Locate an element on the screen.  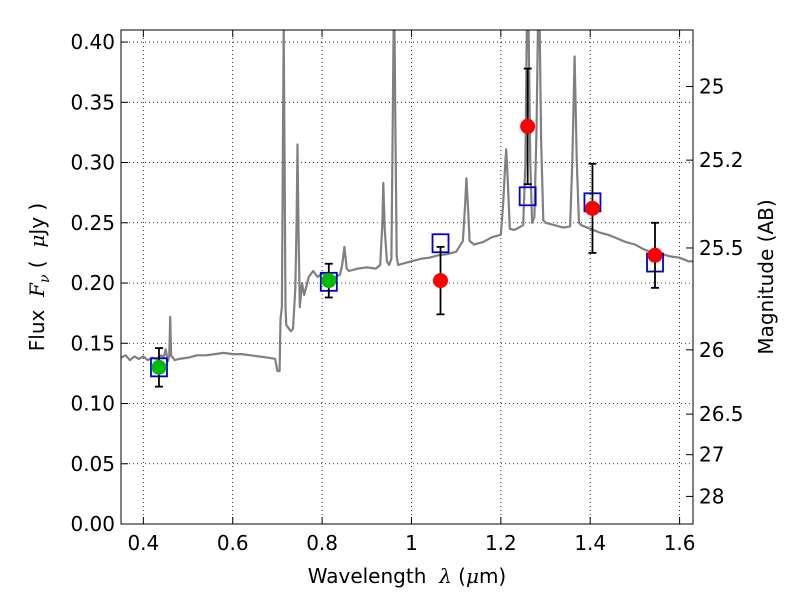
y-tick-label: 0.30 is located at coordinates (92, 163).